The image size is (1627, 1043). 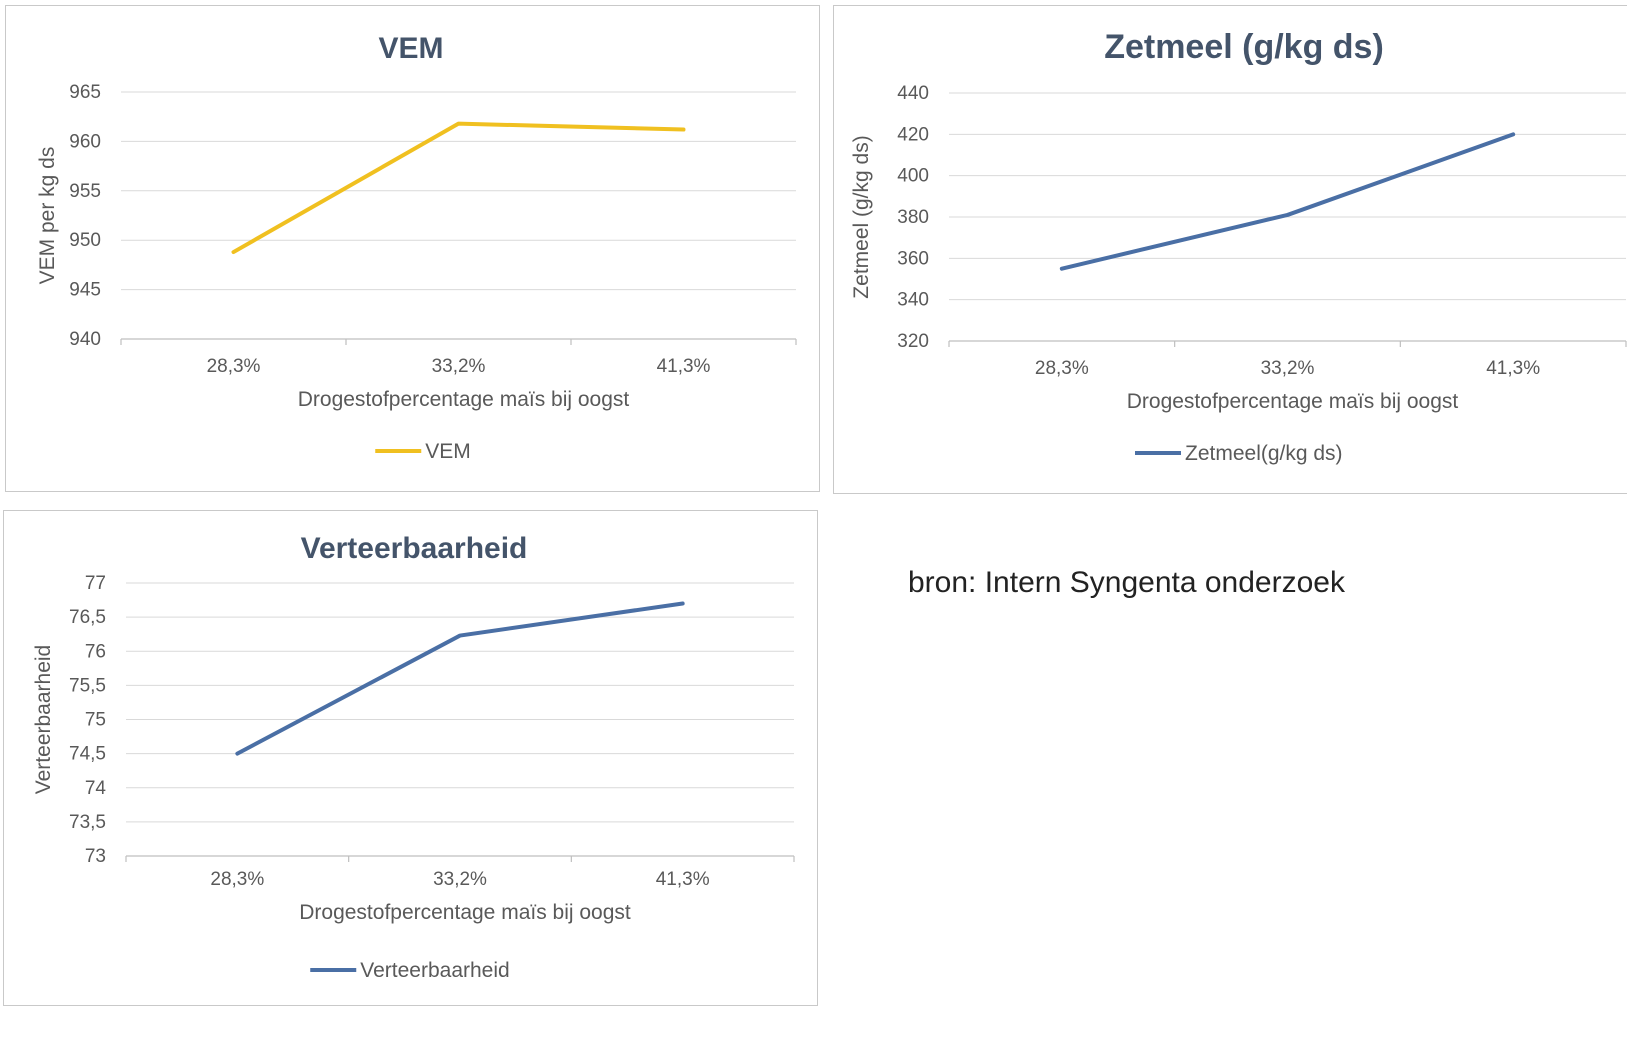 I want to click on chart-title: VEM, so click(x=410, y=48).